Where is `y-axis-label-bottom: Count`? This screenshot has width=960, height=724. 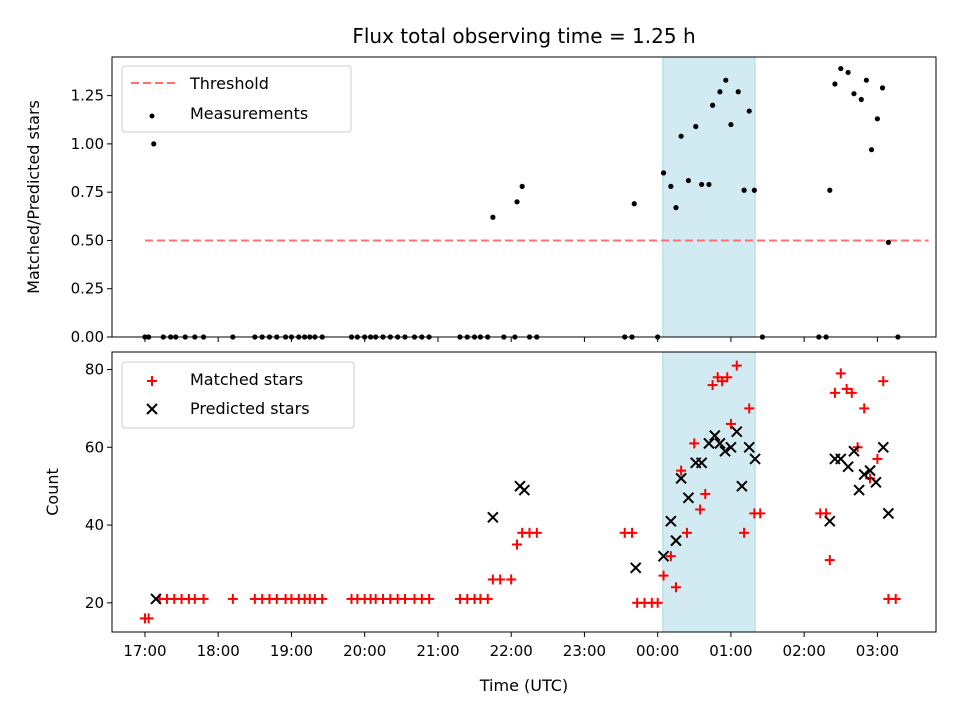
y-axis-label-bottom: Count is located at coordinates (52, 492).